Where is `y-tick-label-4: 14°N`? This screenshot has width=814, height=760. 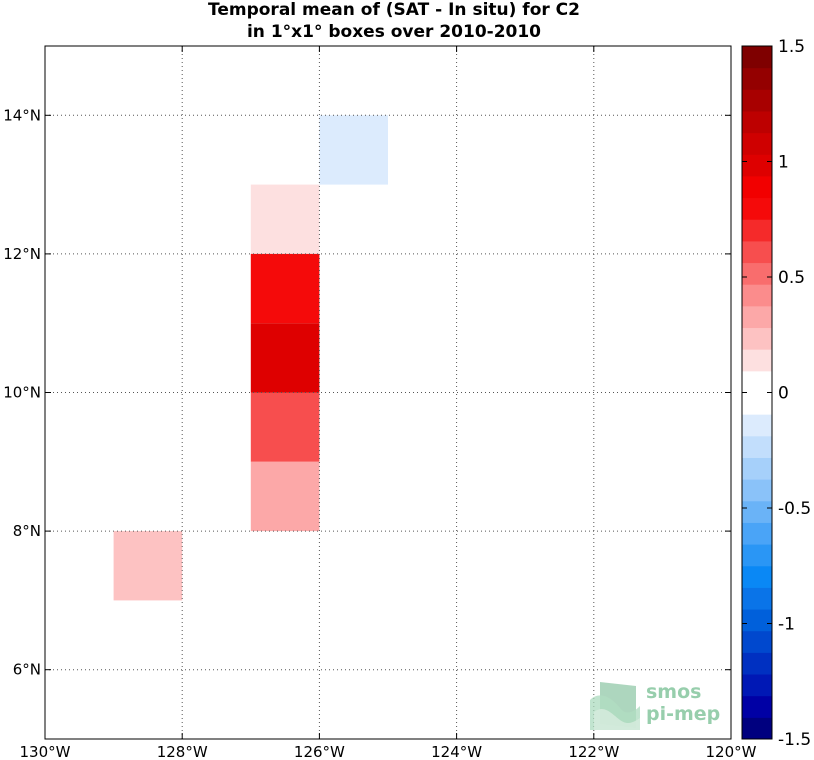 y-tick-label-4: 14°N is located at coordinates (22, 115).